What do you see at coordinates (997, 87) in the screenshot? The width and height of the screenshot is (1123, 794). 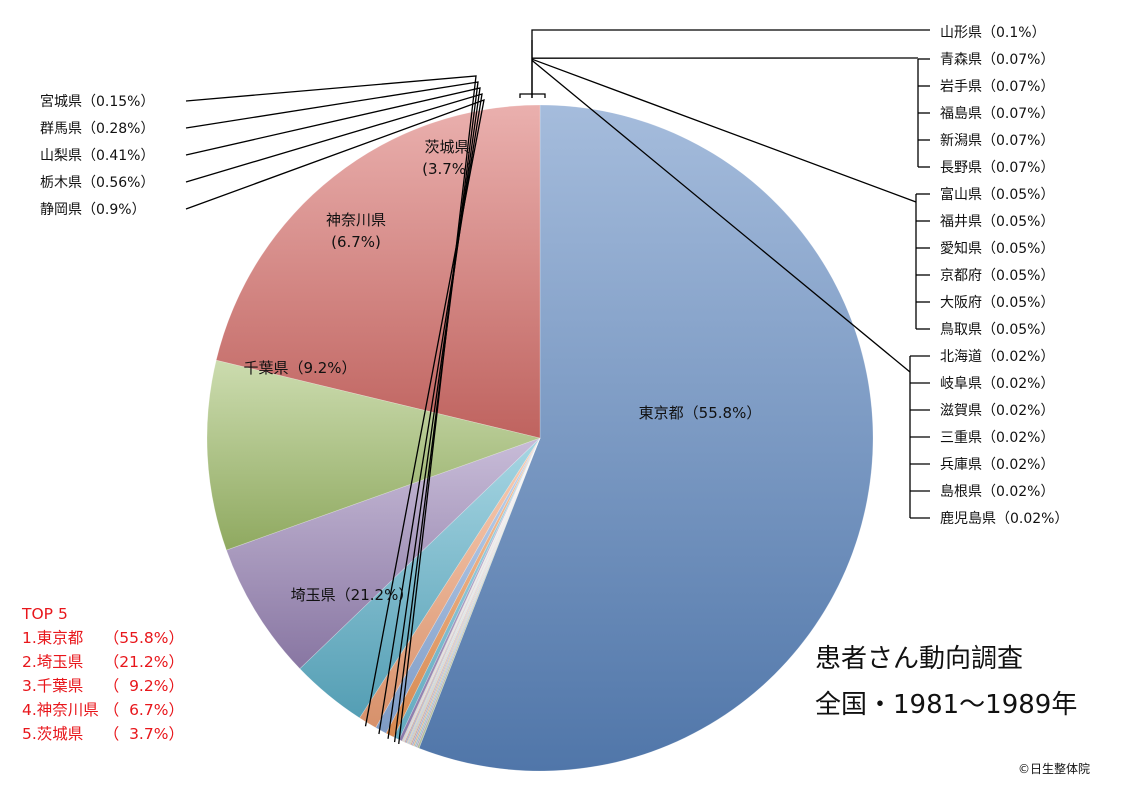 I see `label-岩手県: 岩手県（0.07%）` at bounding box center [997, 87].